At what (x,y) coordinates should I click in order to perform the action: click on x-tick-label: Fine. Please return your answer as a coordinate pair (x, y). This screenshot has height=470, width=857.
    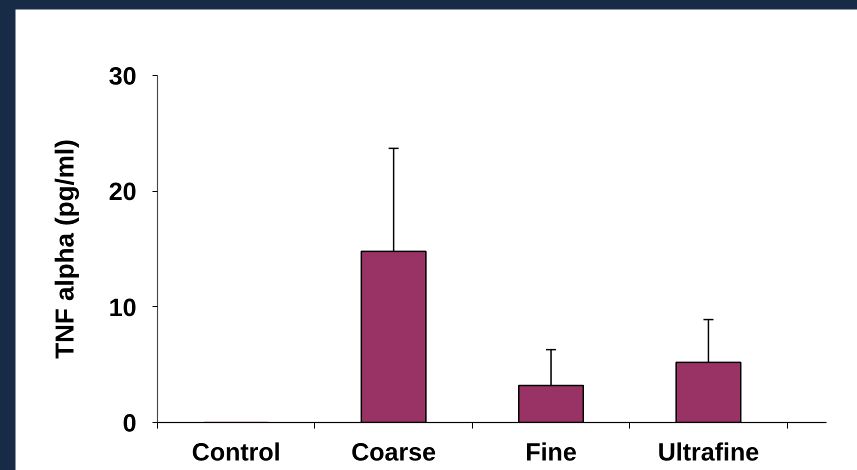
    Looking at the image, I should click on (551, 452).